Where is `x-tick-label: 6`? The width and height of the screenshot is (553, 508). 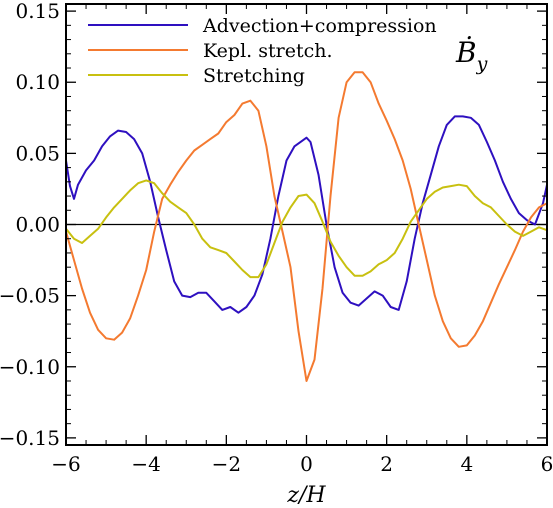 x-tick-label: 6 is located at coordinates (547, 464).